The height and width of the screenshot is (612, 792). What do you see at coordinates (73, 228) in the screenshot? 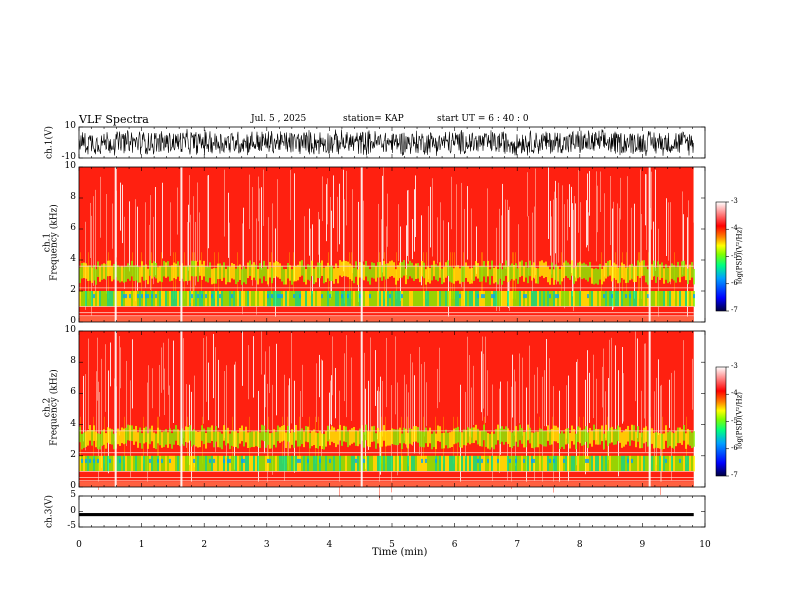
I see `y-tick-label: 6` at bounding box center [73, 228].